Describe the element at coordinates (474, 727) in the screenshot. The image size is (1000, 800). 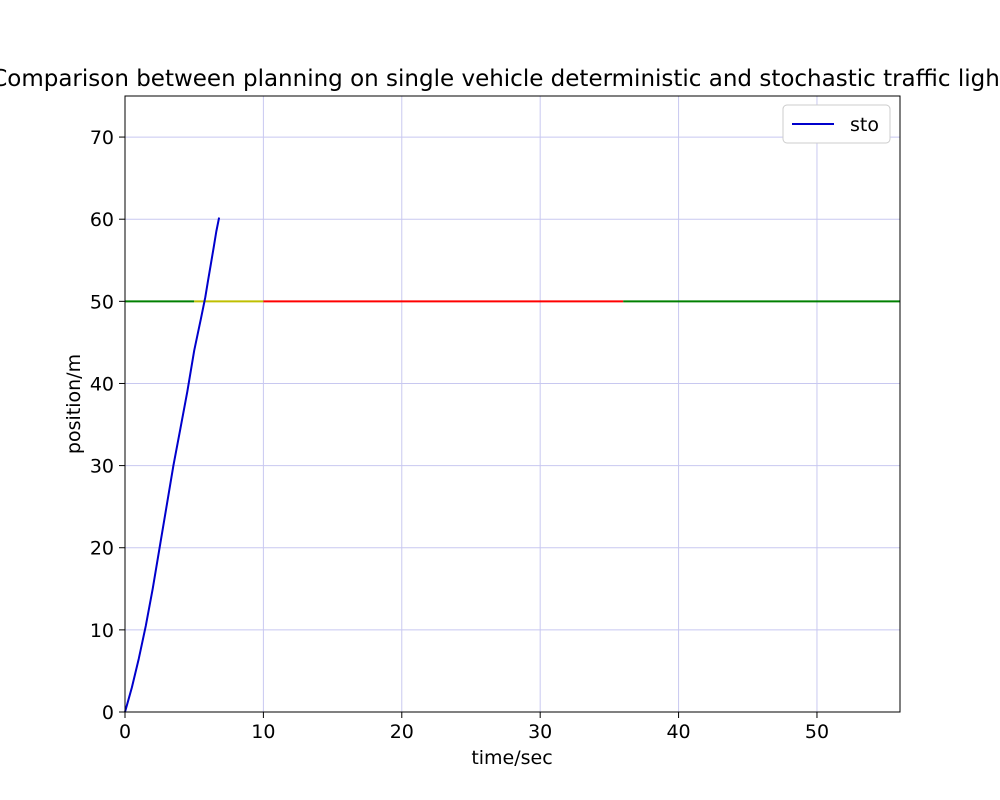
I see `x-axis-ticks: 0 10 20 30 40 50` at that location.